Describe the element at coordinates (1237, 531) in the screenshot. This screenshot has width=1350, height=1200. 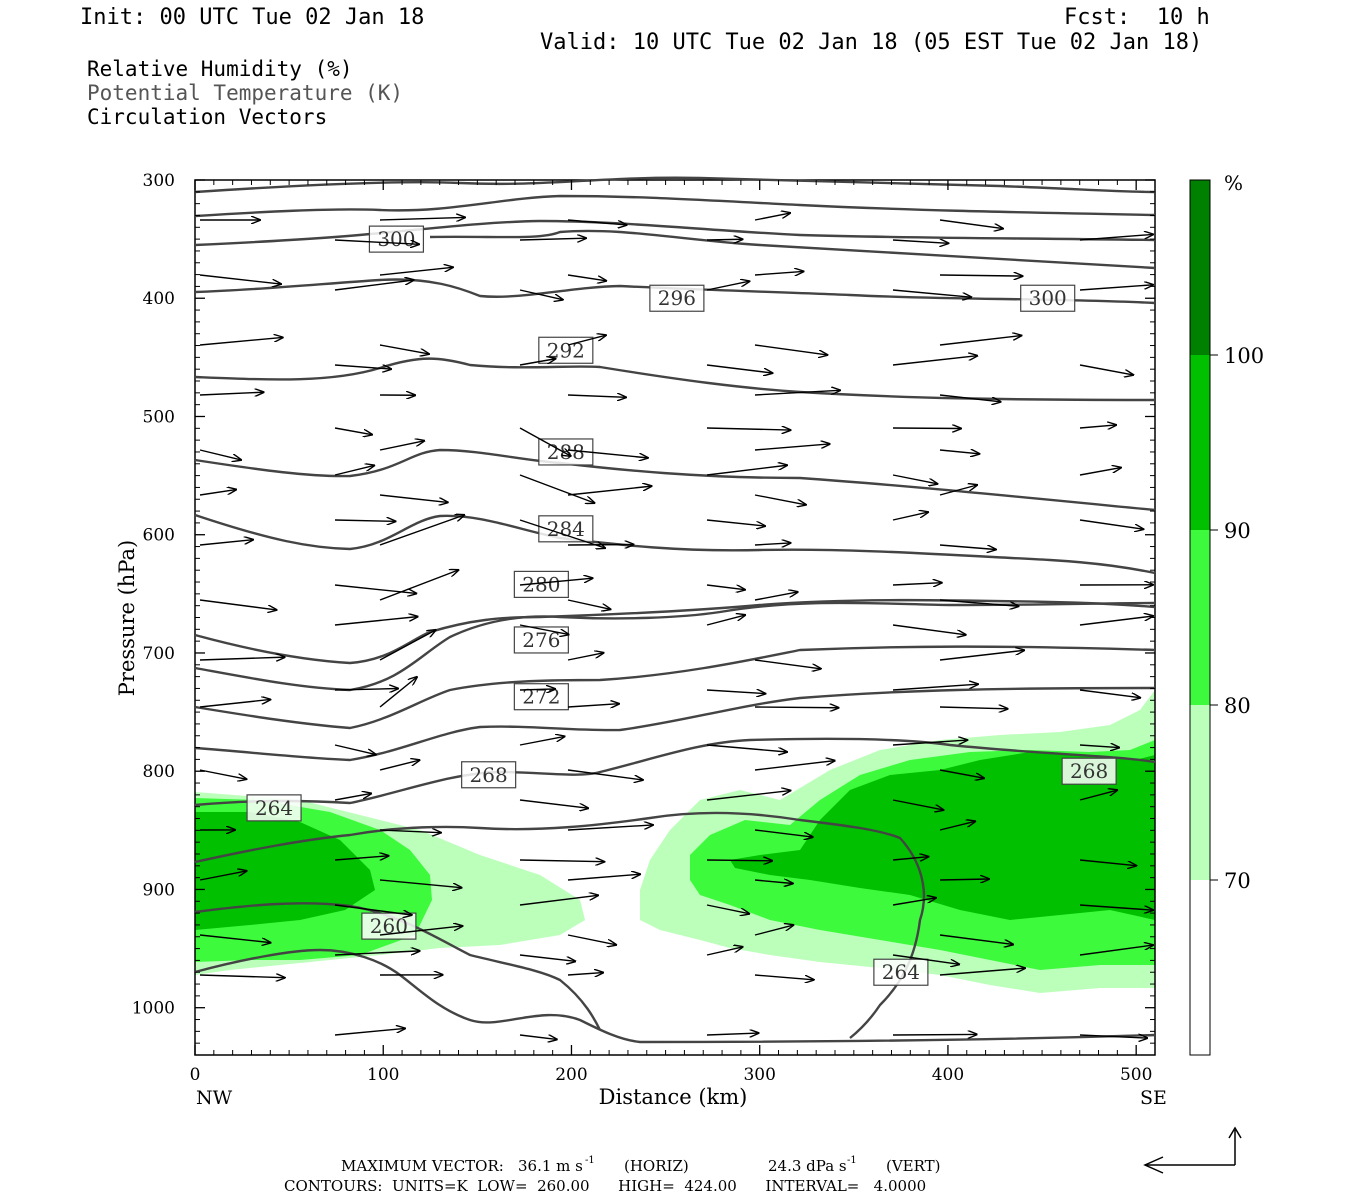
I see `colorbar-label: 90` at that location.